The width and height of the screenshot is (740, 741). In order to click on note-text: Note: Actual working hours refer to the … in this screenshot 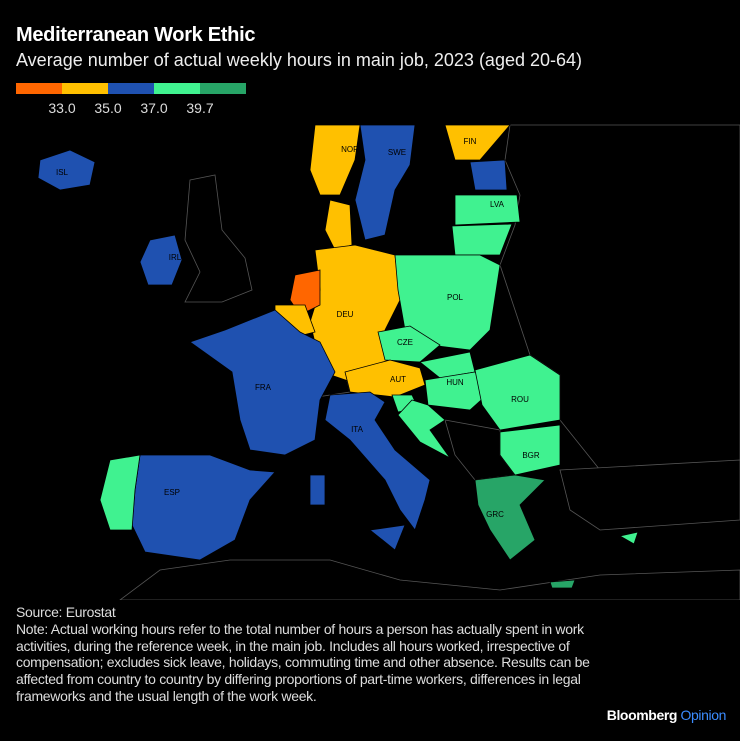, I will do `click(303, 662)`.